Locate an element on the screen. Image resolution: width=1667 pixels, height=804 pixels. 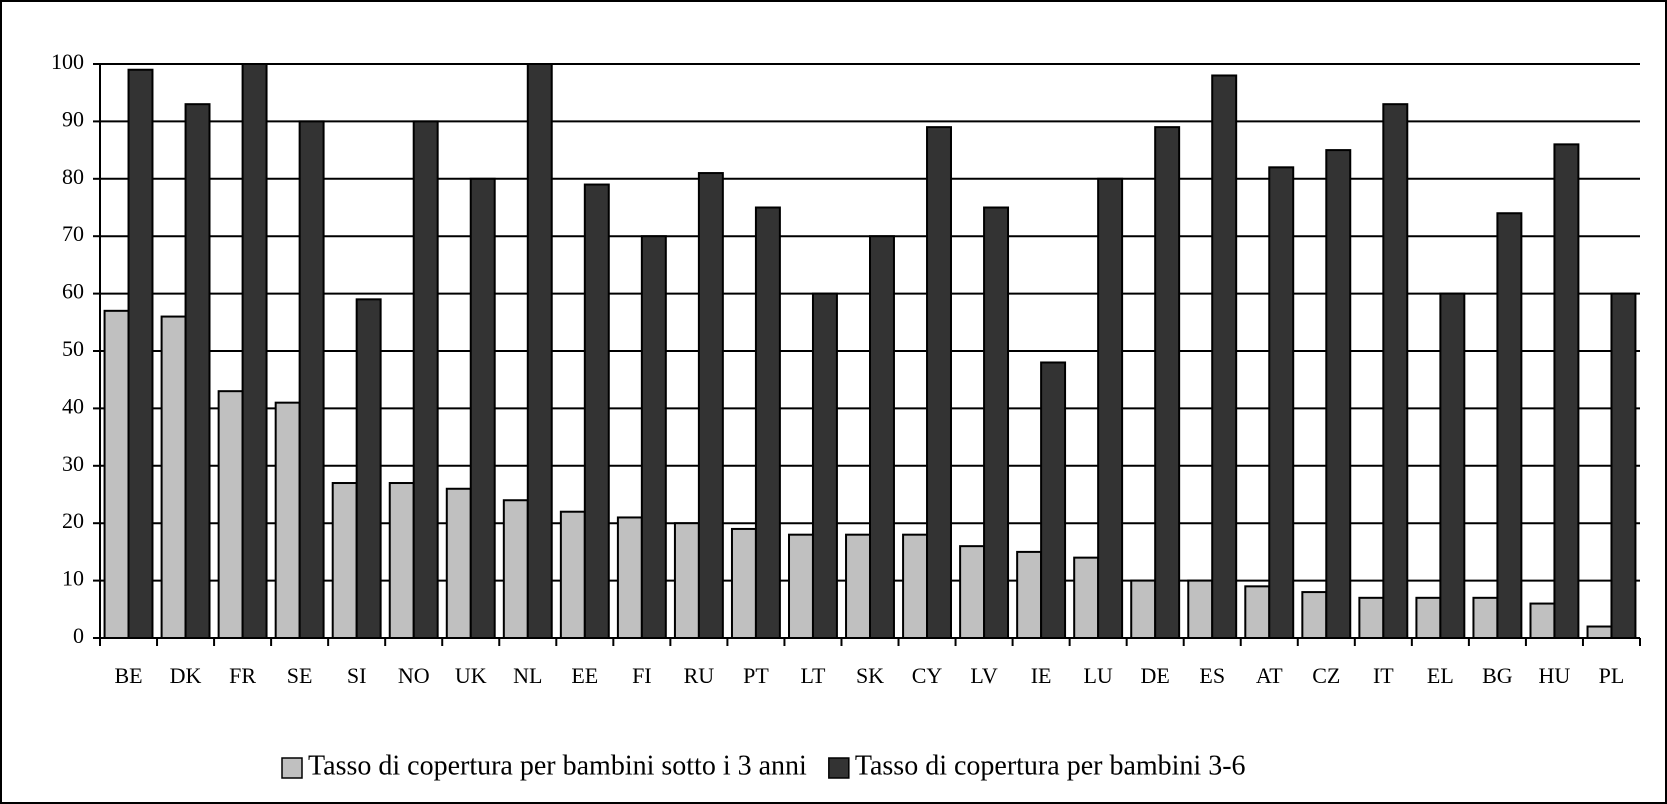
x-tick-label: FR is located at coordinates (242, 675).